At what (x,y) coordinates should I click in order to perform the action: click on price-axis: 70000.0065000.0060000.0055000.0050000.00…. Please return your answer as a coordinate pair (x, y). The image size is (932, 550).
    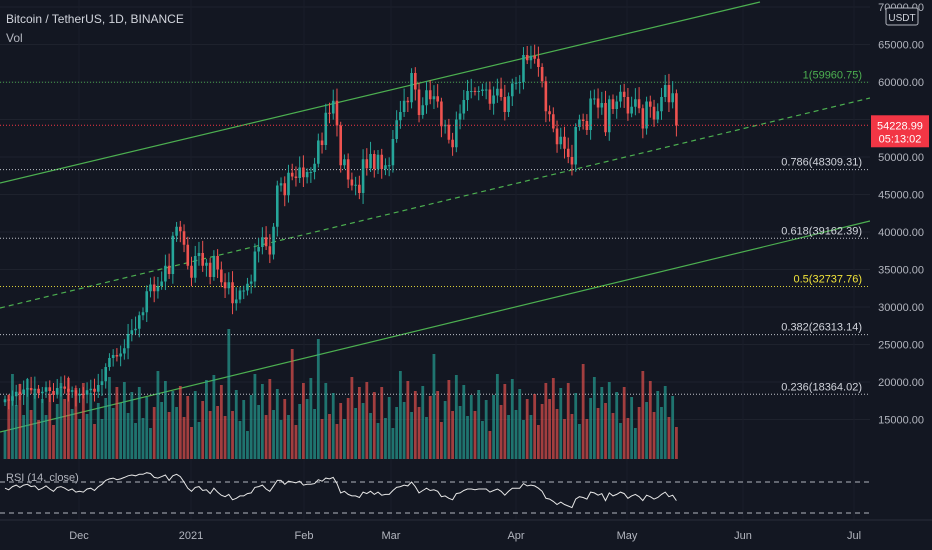
    Looking at the image, I should click on (901, 260).